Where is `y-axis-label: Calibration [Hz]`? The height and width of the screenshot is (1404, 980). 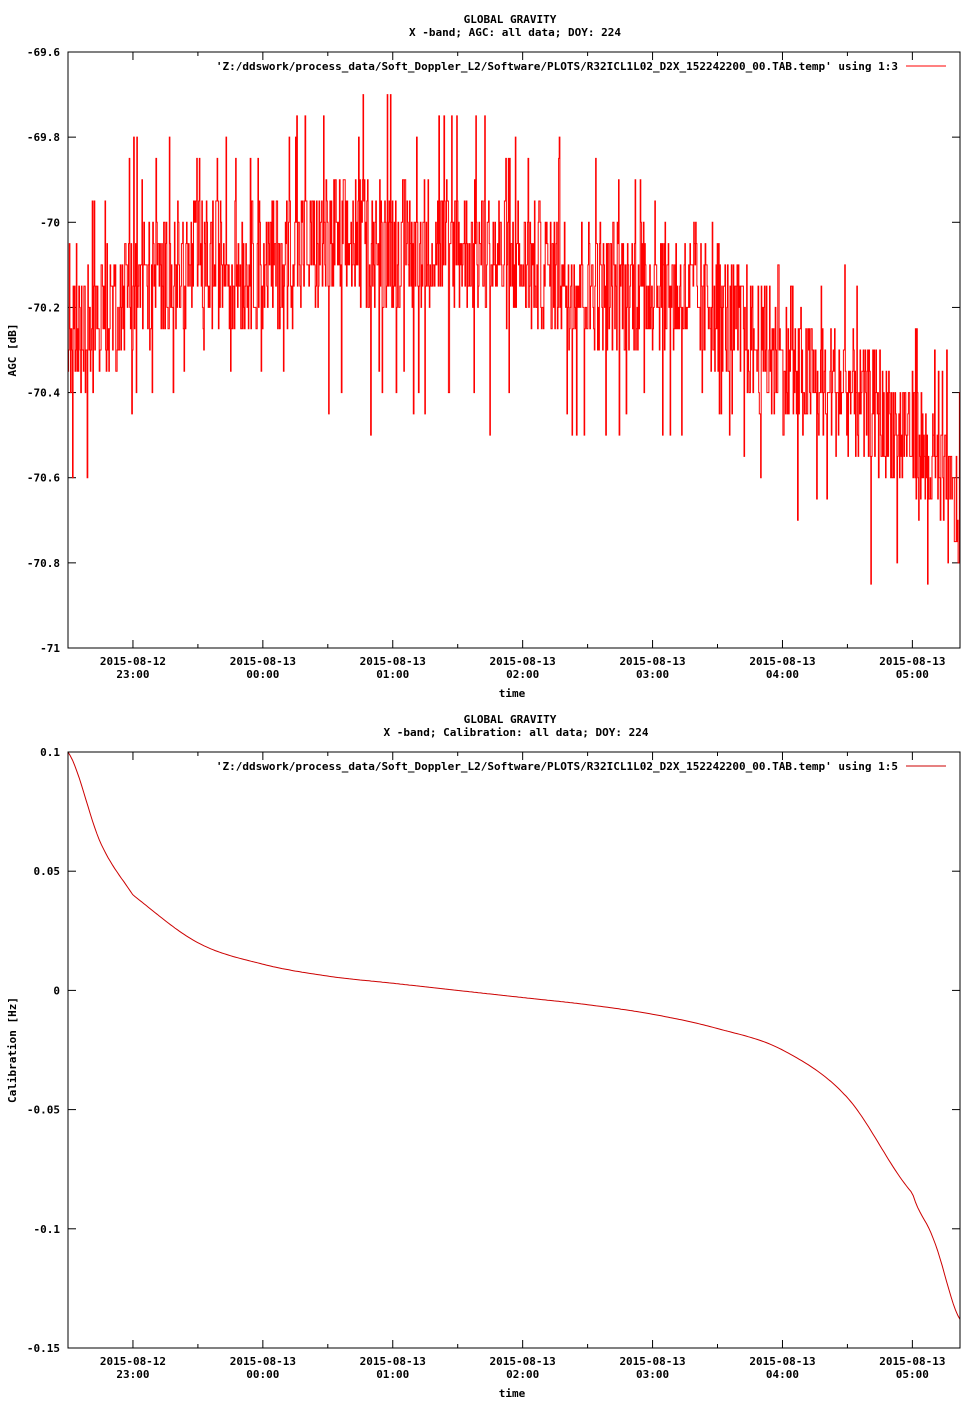
y-axis-label: Calibration [Hz] is located at coordinates (12, 1050).